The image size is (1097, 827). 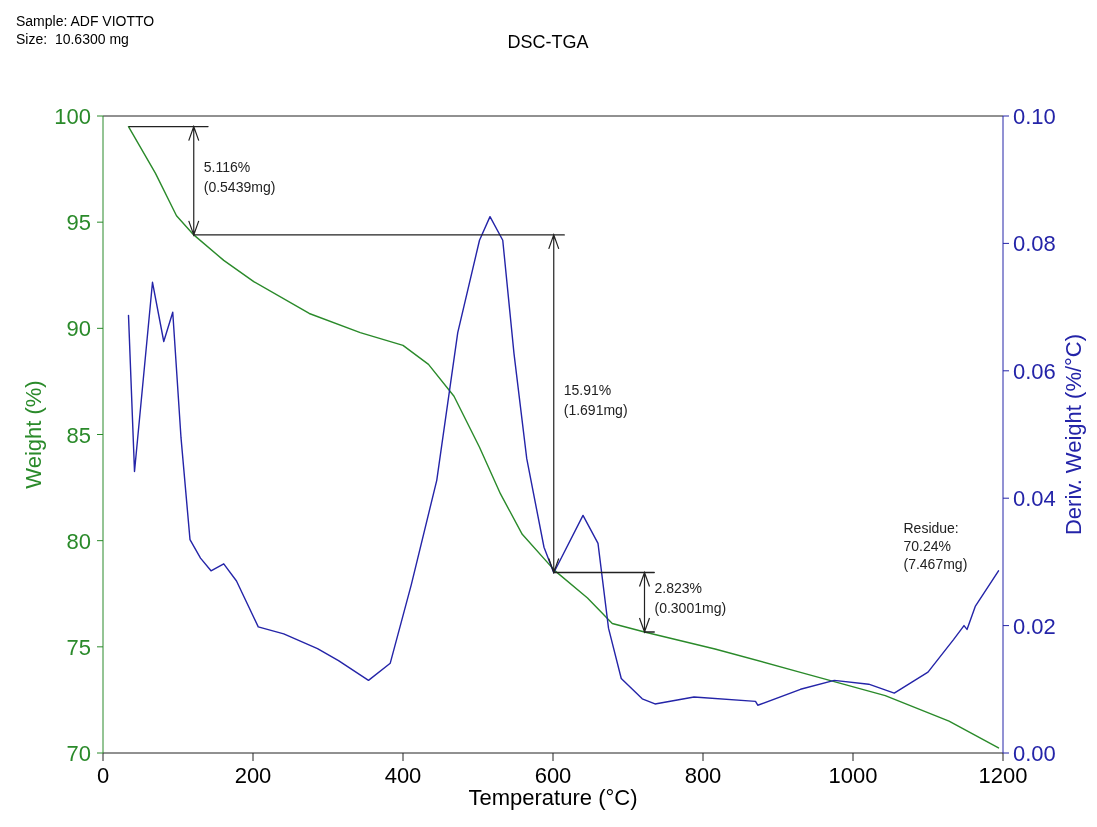 What do you see at coordinates (1073, 434) in the screenshot?
I see `y2-axis-title: Deriv. Weight (%/°C)` at bounding box center [1073, 434].